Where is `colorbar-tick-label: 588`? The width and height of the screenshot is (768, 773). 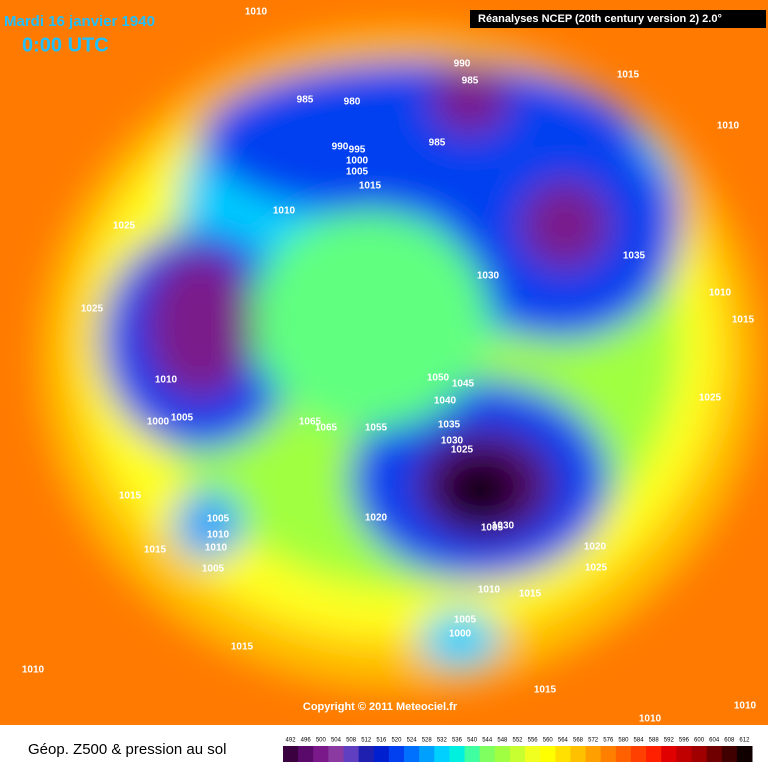
colorbar-tick-label: 588 is located at coordinates (654, 741).